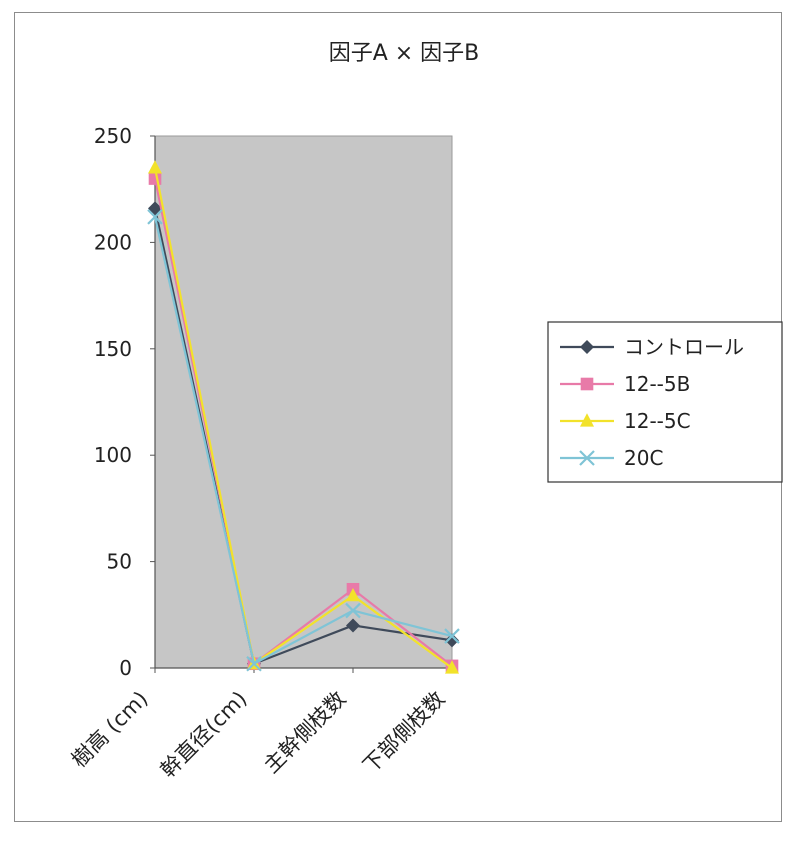 This screenshot has height=851, width=794. Describe the element at coordinates (113, 136) in the screenshot. I see `y-tick-label: 250` at that location.